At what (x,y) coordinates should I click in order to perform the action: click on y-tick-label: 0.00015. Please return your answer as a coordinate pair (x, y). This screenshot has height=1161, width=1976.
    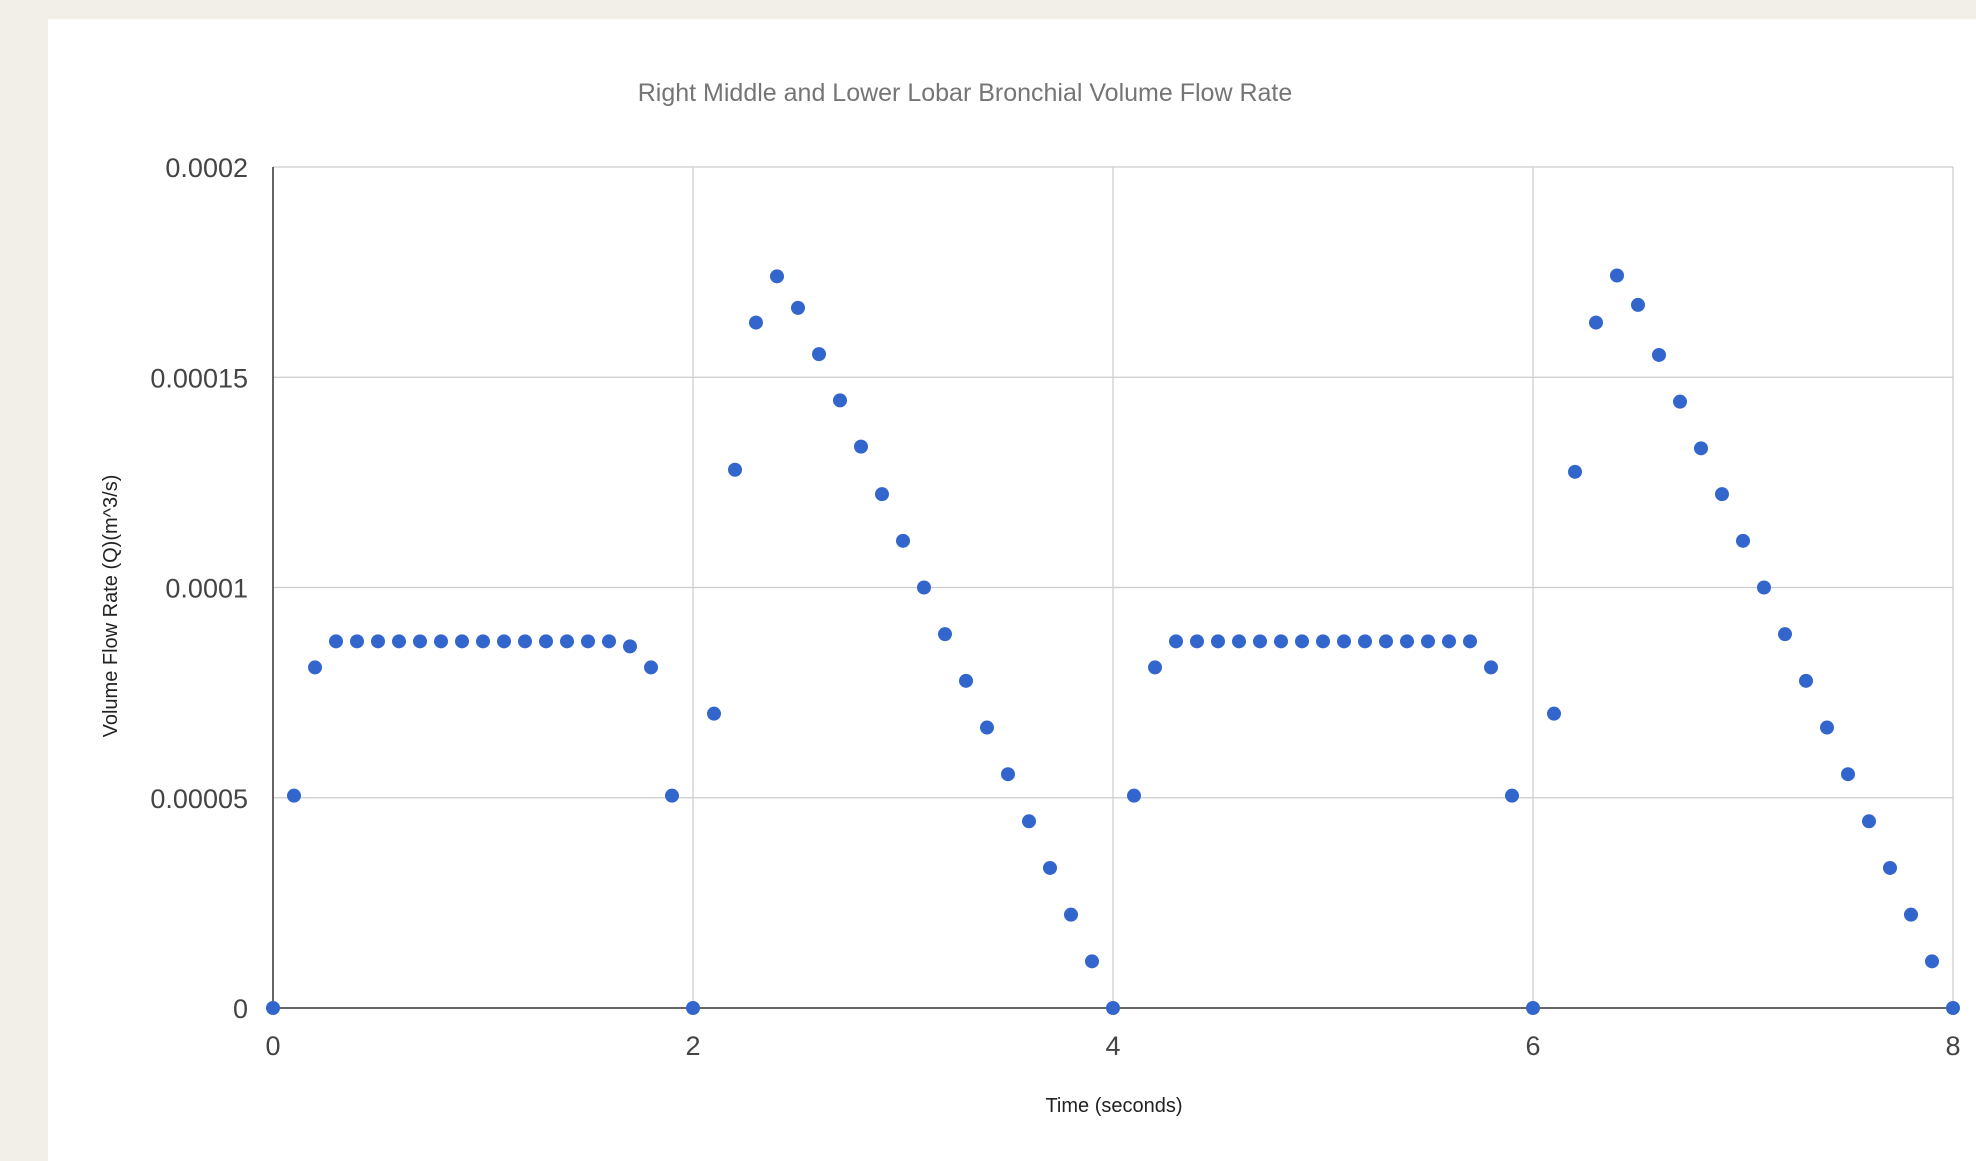
    Looking at the image, I should click on (199, 378).